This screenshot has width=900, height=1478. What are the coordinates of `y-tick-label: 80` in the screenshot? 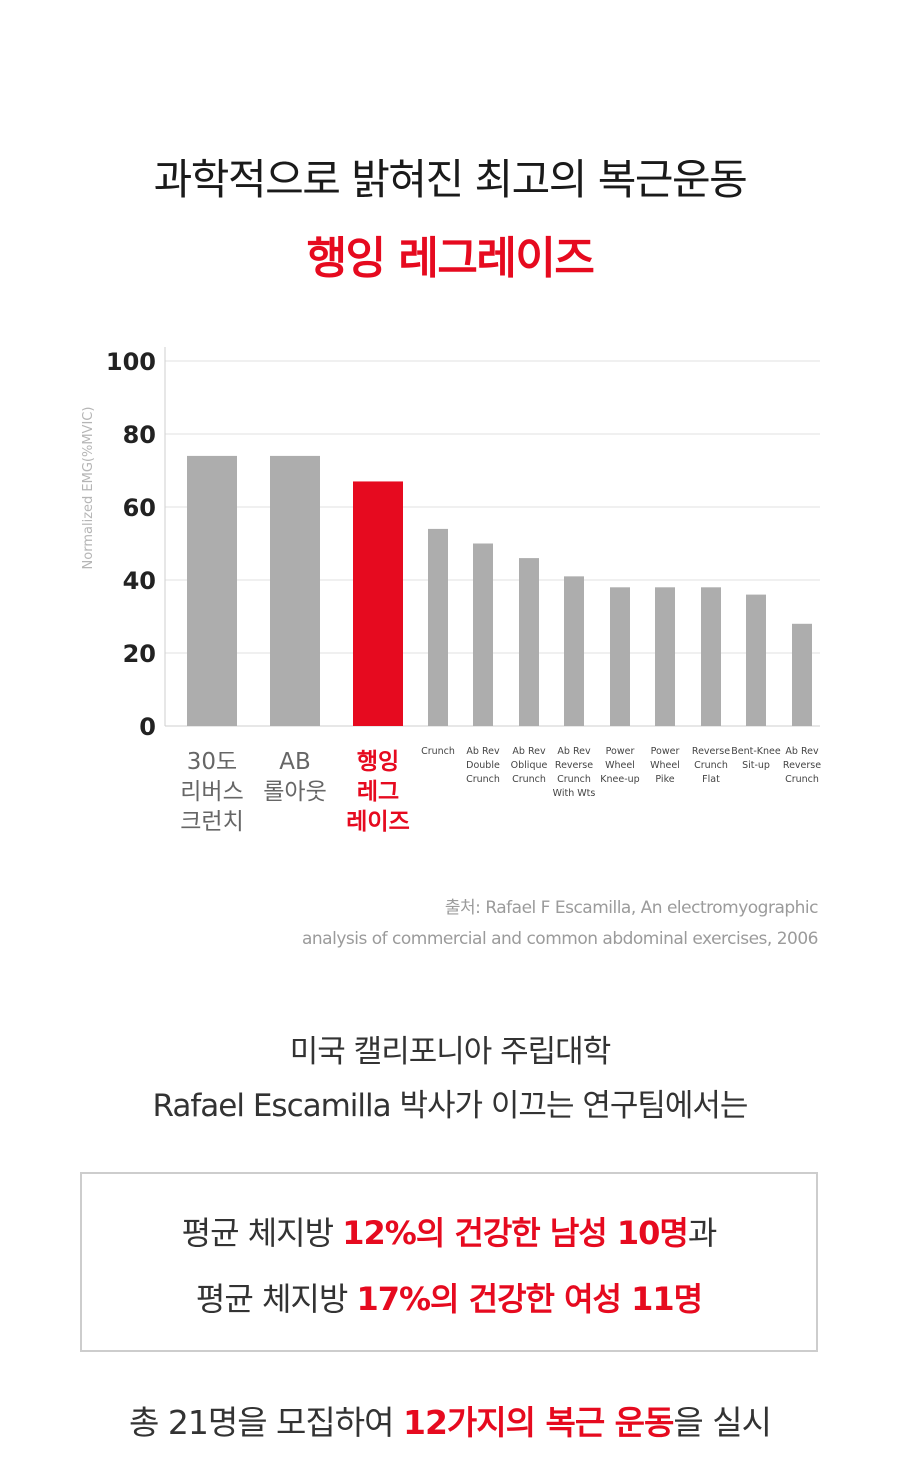 It's located at (139, 435).